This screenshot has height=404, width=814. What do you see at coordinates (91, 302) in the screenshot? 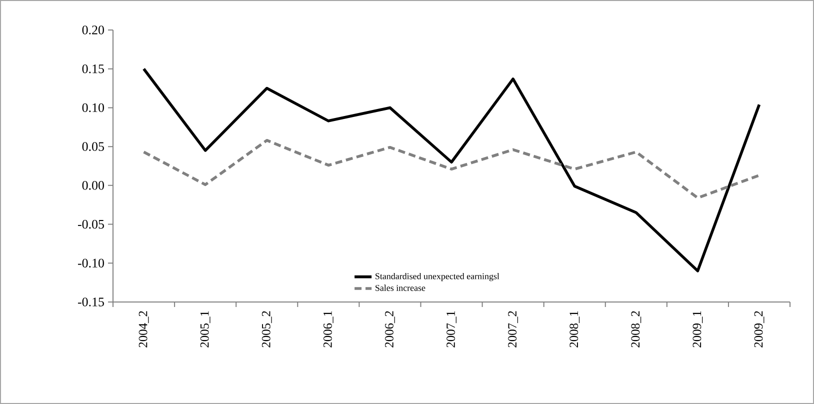
I see `y-tick-label: -0.15` at bounding box center [91, 302].